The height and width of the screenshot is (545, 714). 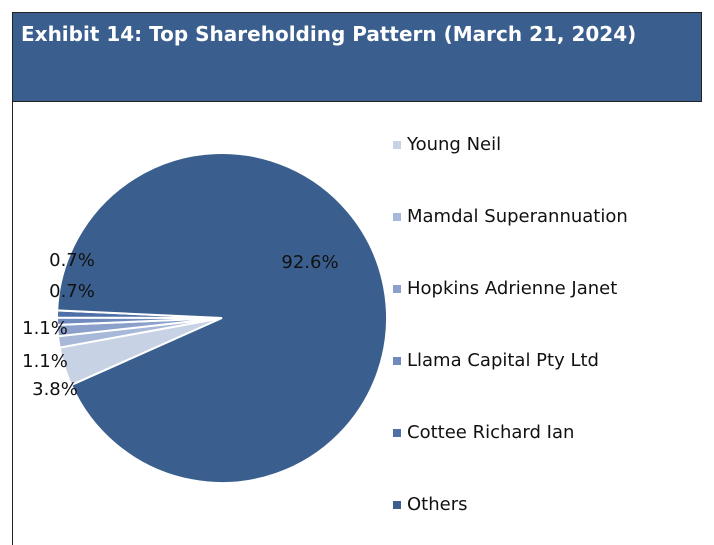 What do you see at coordinates (490, 432) in the screenshot?
I see `legend-label: Cottee Richard Ian` at bounding box center [490, 432].